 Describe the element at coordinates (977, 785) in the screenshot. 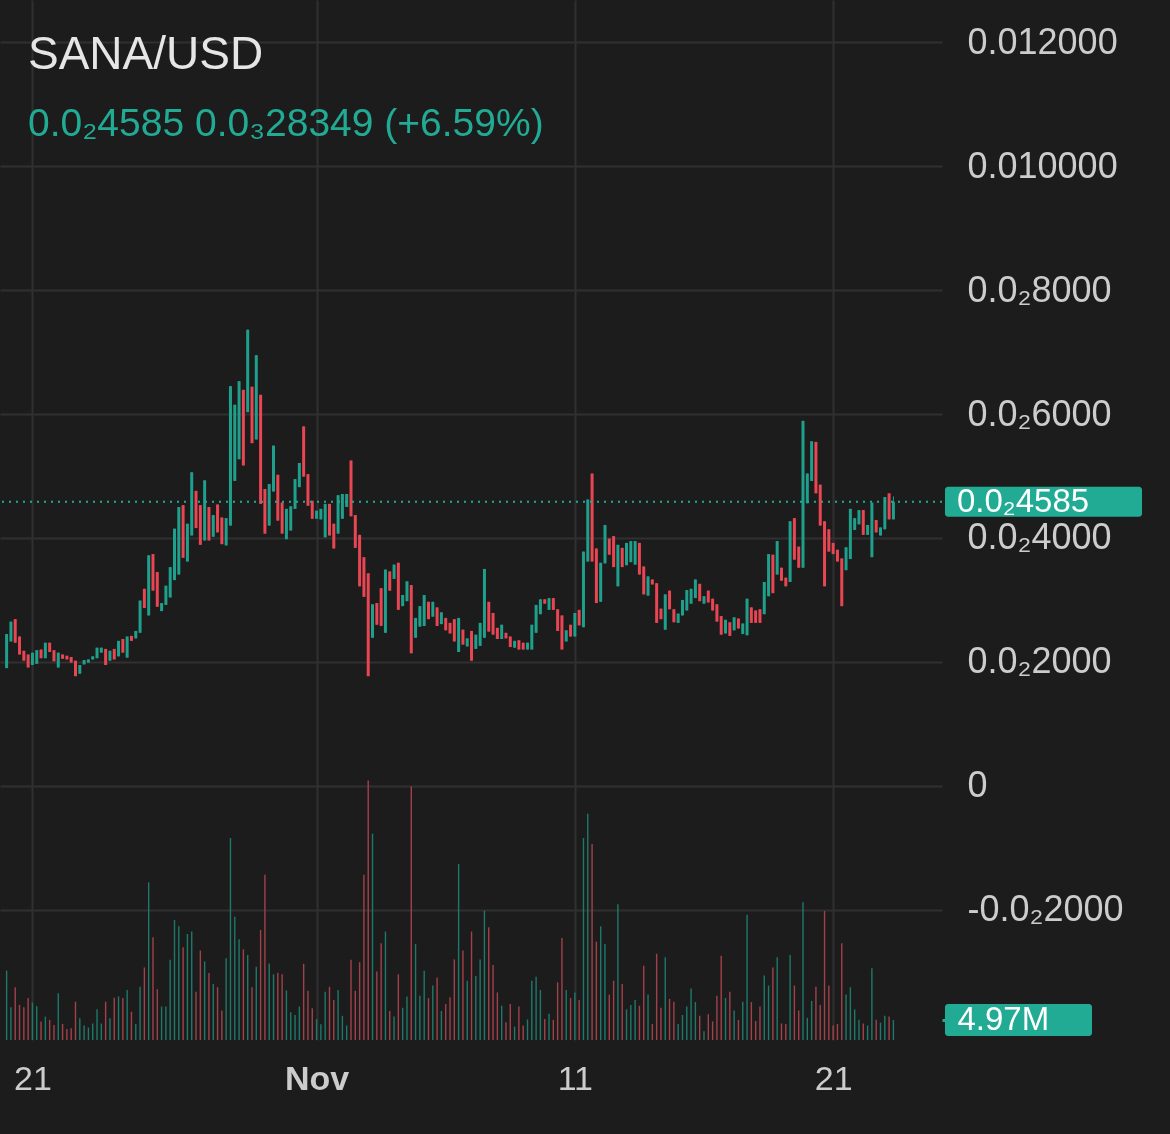

I see `y-tick-label: 0` at that location.